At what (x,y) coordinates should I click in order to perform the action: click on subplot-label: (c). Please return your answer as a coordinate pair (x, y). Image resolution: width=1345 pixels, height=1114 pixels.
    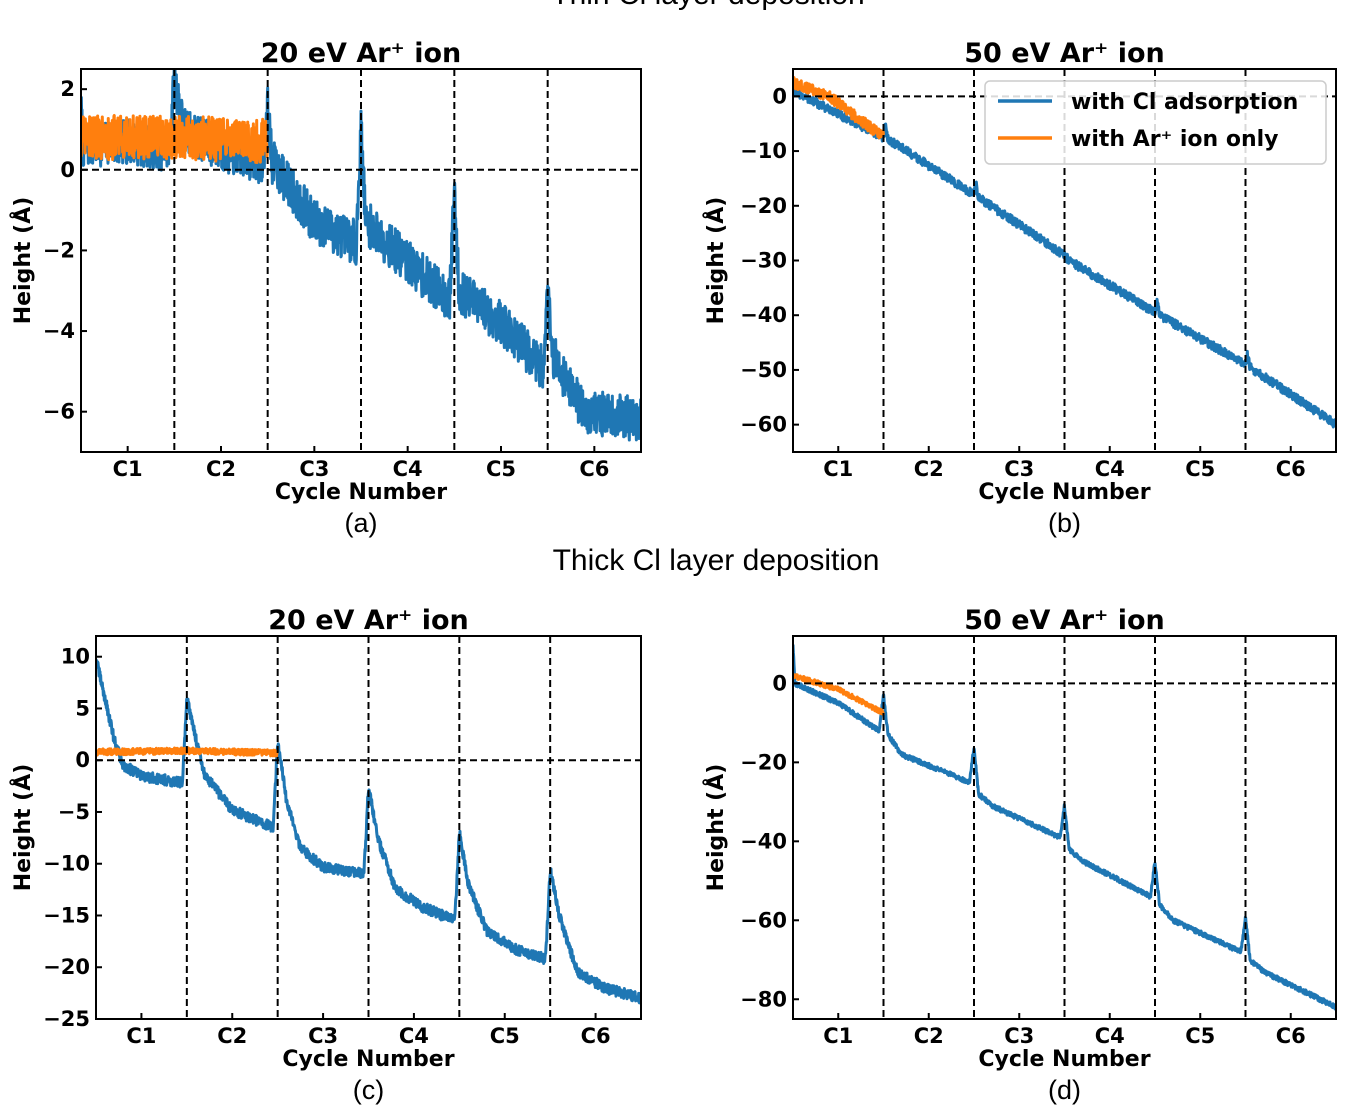
    Looking at the image, I should click on (368, 1090).